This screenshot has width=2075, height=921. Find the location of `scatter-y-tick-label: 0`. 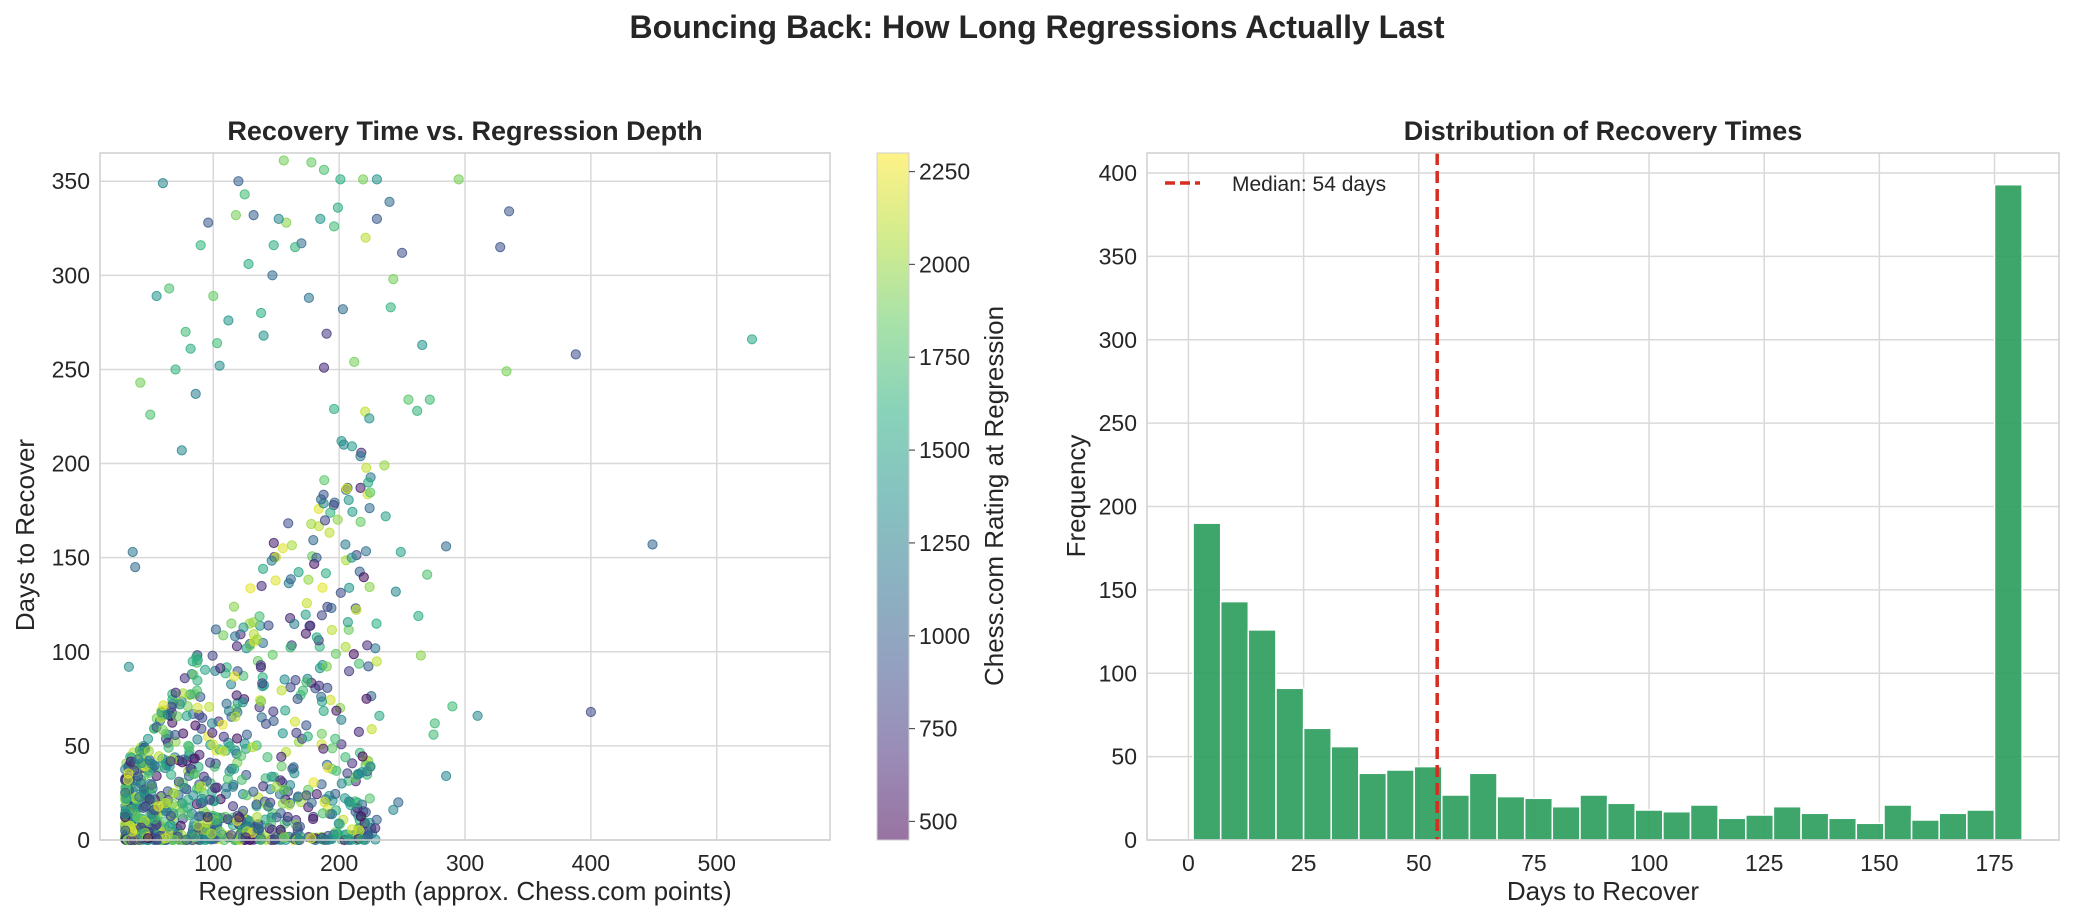

scatter-y-tick-label: 0 is located at coordinates (83, 840).